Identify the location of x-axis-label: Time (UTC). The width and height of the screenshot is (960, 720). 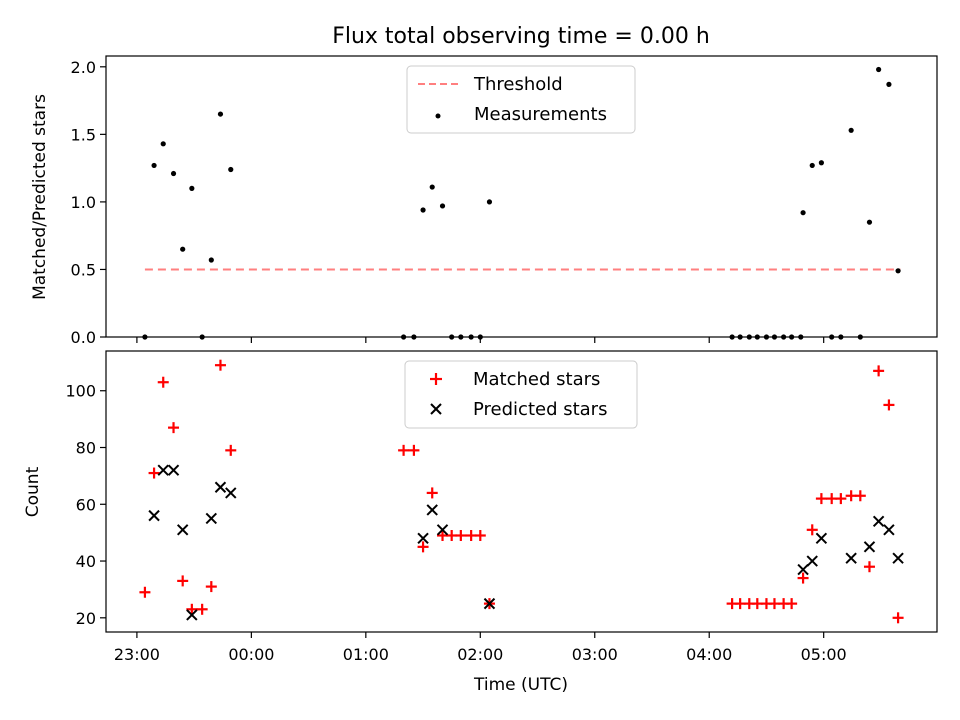
(520, 685).